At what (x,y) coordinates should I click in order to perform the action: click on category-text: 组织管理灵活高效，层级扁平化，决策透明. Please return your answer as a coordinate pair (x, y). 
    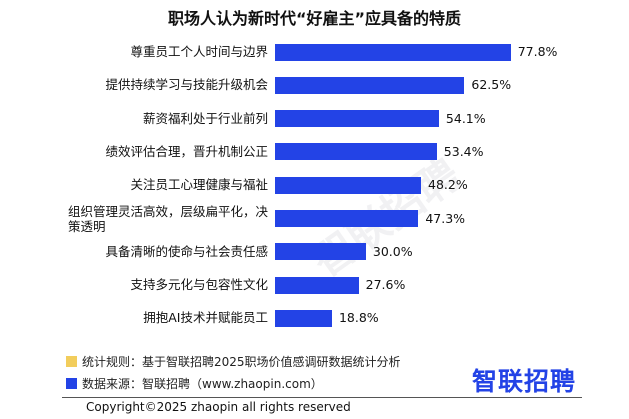
    Looking at the image, I should click on (168, 218).